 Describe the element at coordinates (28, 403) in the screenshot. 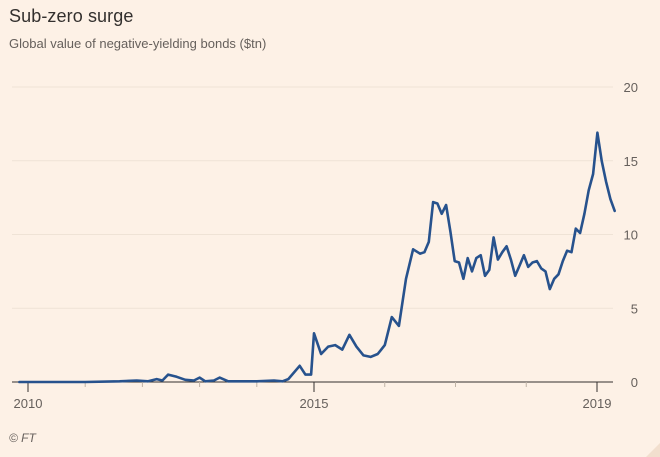

I see `x-tick-label-2010: 2010` at that location.